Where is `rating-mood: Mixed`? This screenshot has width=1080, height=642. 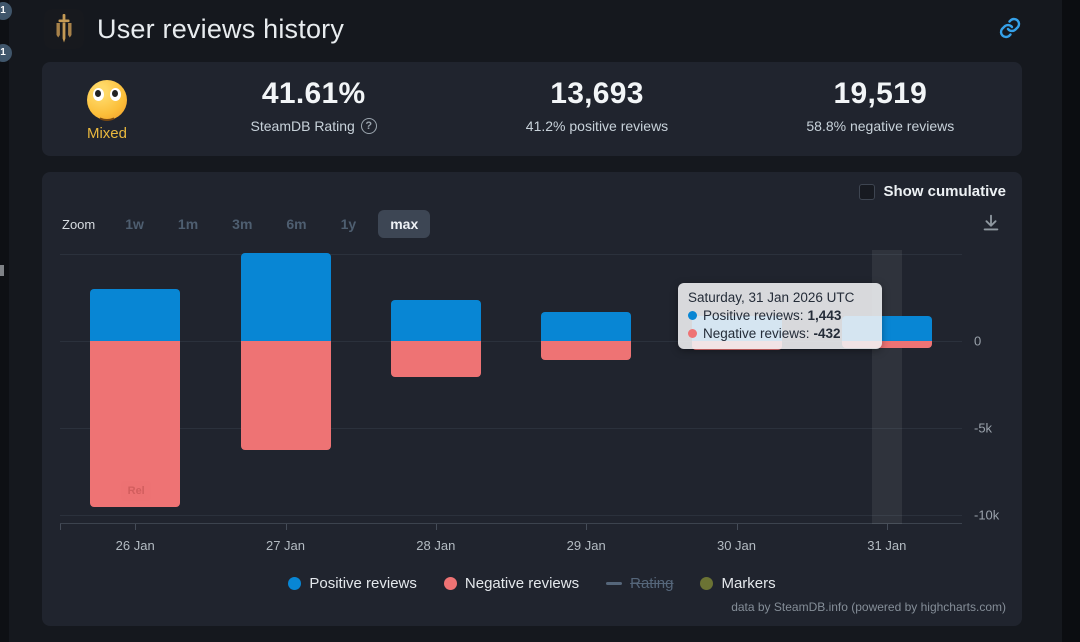
rating-mood: Mixed is located at coordinates (107, 109).